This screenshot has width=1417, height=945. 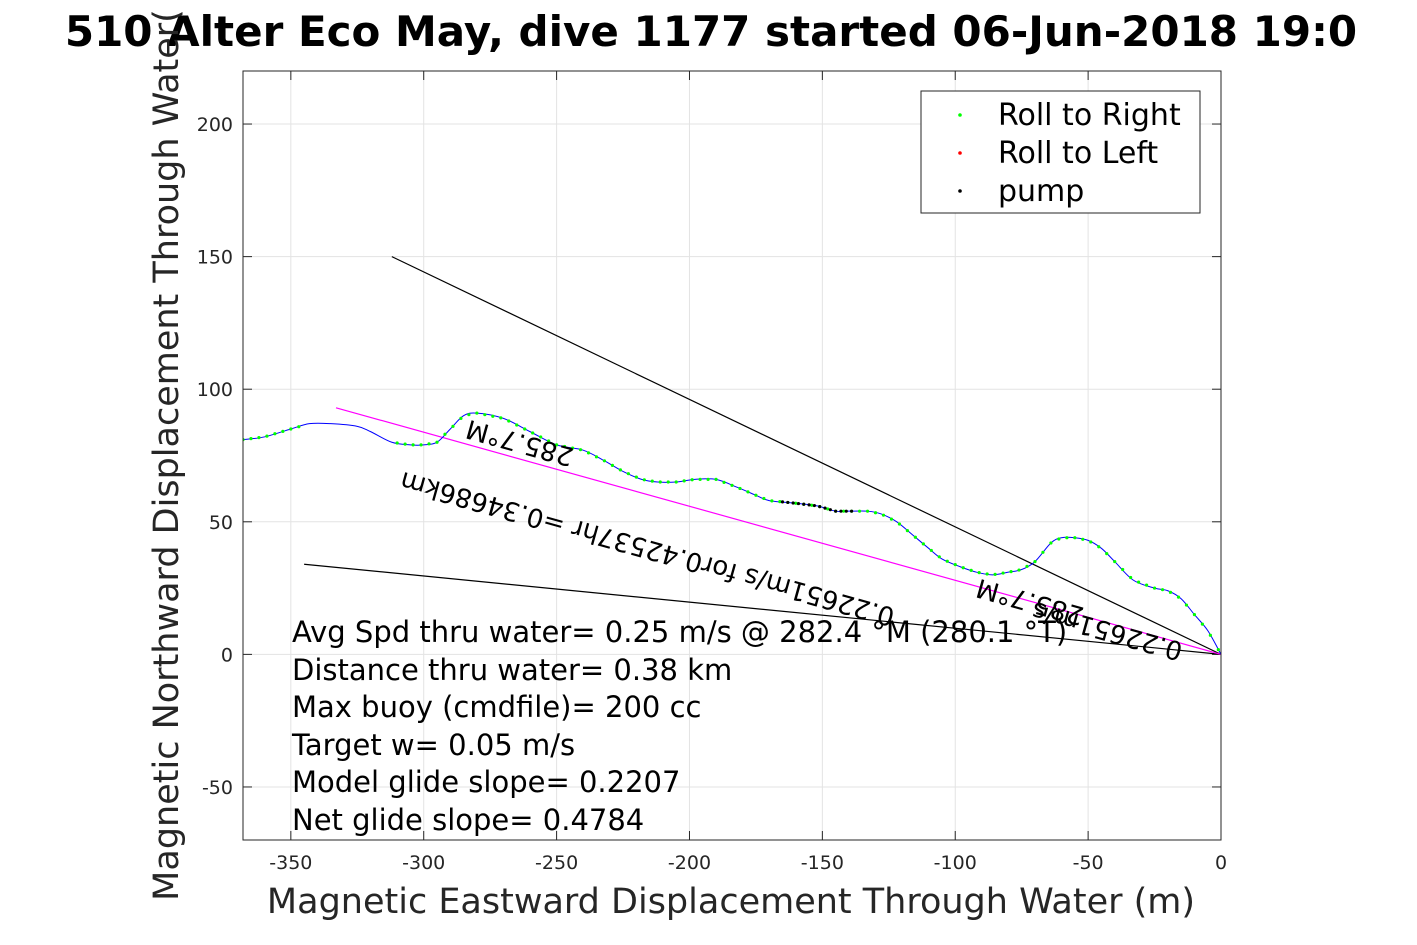 I want to click on annotation-distance: Distance thru water= 0.38 km, so click(x=512, y=670).